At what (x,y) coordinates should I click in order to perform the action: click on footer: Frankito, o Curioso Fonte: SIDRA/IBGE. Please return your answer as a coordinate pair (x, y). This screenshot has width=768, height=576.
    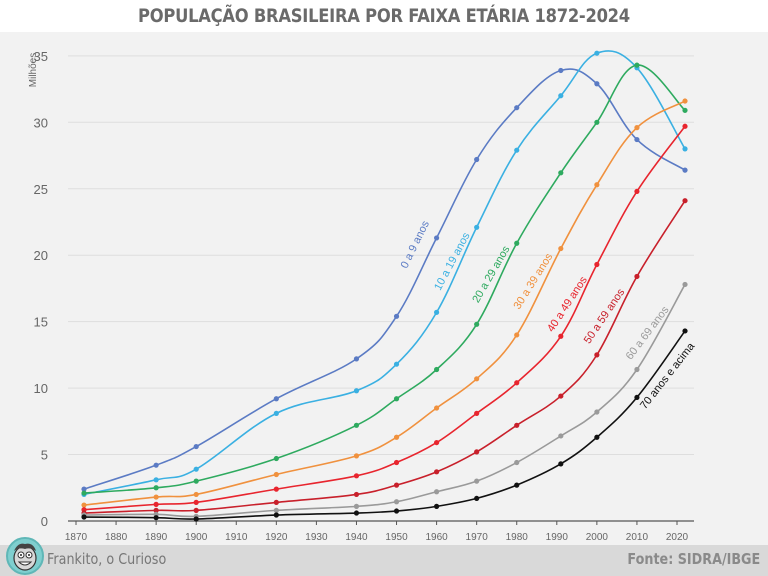
    Looking at the image, I should click on (384, 556).